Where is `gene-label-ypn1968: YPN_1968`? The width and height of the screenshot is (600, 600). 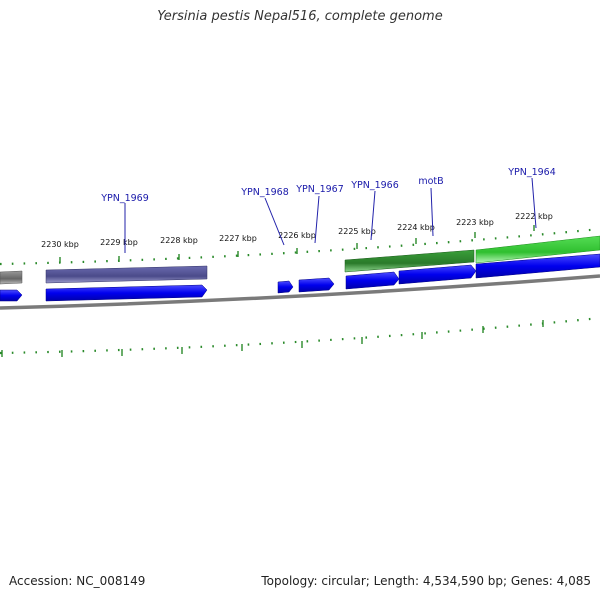 gene-label-ypn1968: YPN_1968 is located at coordinates (264, 192).